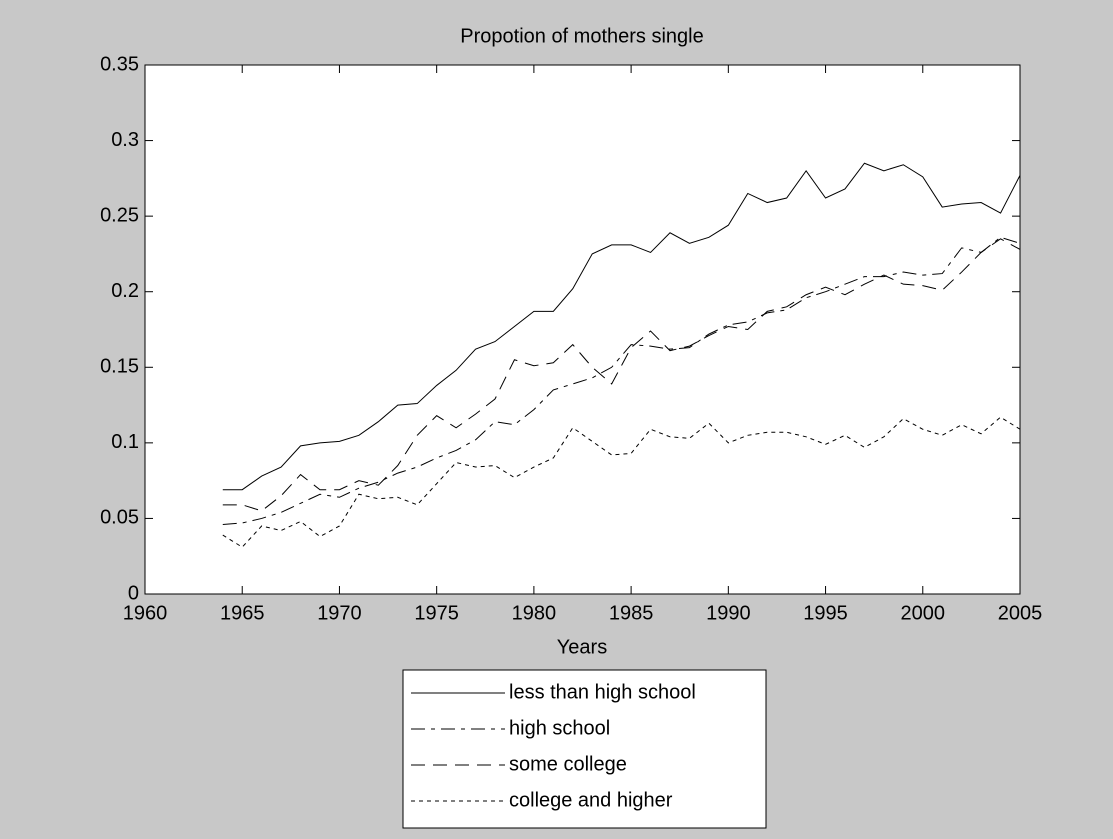  What do you see at coordinates (119, 215) in the screenshot?
I see `y-tick-label: 0.25` at bounding box center [119, 215].